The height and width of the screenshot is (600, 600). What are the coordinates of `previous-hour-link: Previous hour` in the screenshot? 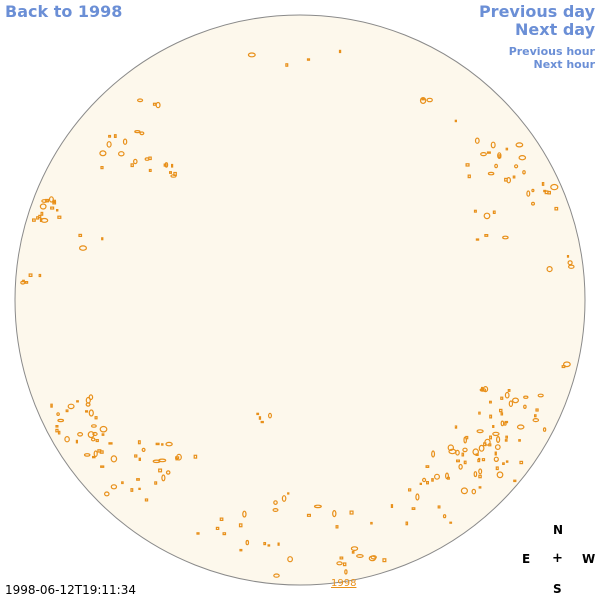 It's located at (551, 51).